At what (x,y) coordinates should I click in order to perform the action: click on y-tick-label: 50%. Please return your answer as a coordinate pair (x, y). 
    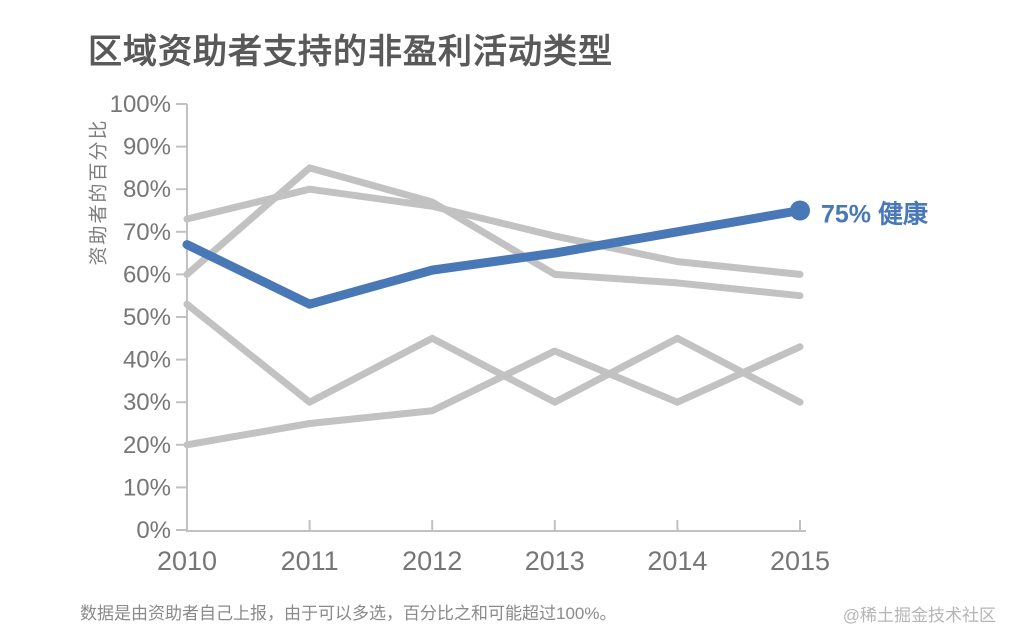
    Looking at the image, I should click on (147, 317).